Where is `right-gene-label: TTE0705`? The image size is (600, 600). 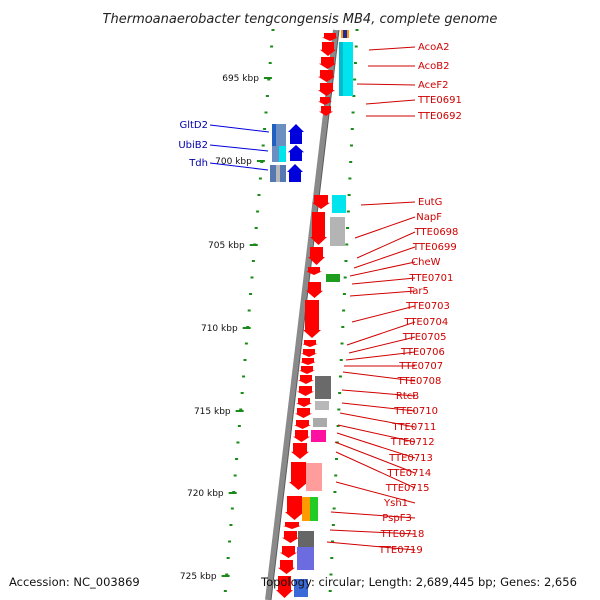 right-gene-label: TTE0705 is located at coordinates (424, 337).